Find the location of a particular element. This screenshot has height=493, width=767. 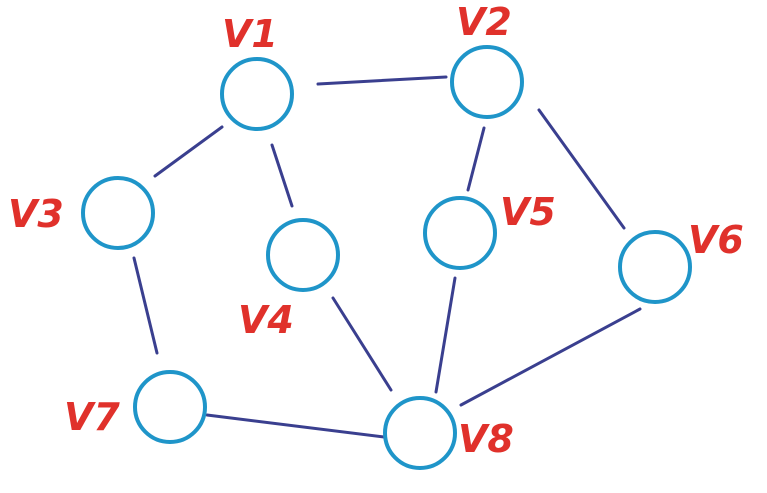

node-v6 is located at coordinates (655, 267).